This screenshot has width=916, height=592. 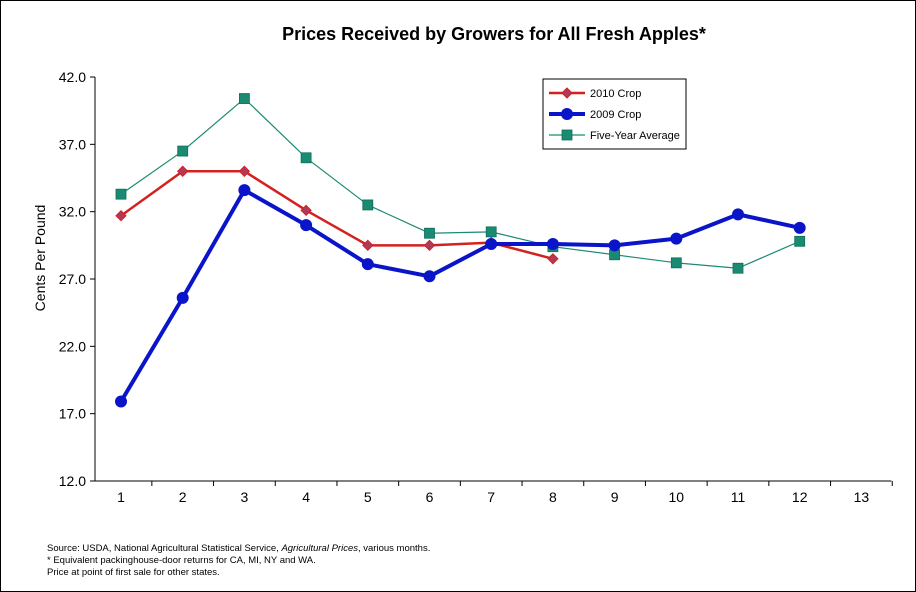 What do you see at coordinates (635, 136) in the screenshot?
I see `legend-label: Five-Year Average` at bounding box center [635, 136].